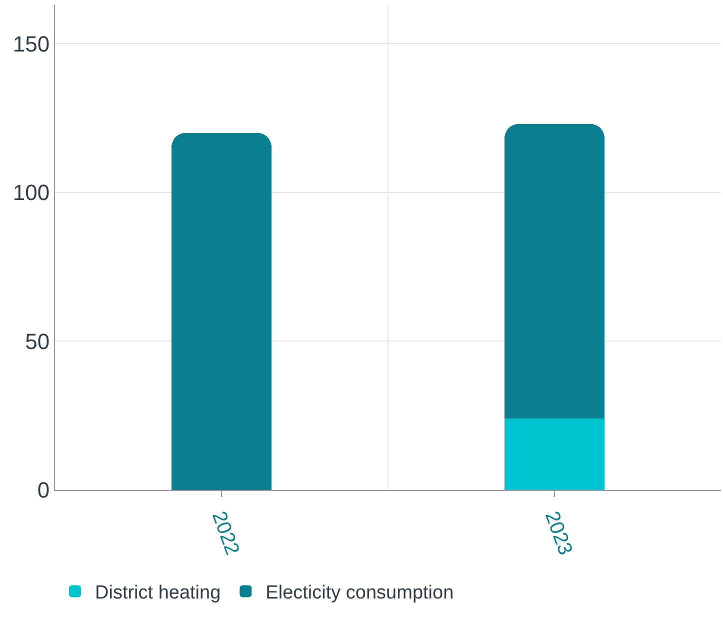 The width and height of the screenshot is (723, 620). What do you see at coordinates (158, 593) in the screenshot?
I see `legend-label: District heating` at bounding box center [158, 593].